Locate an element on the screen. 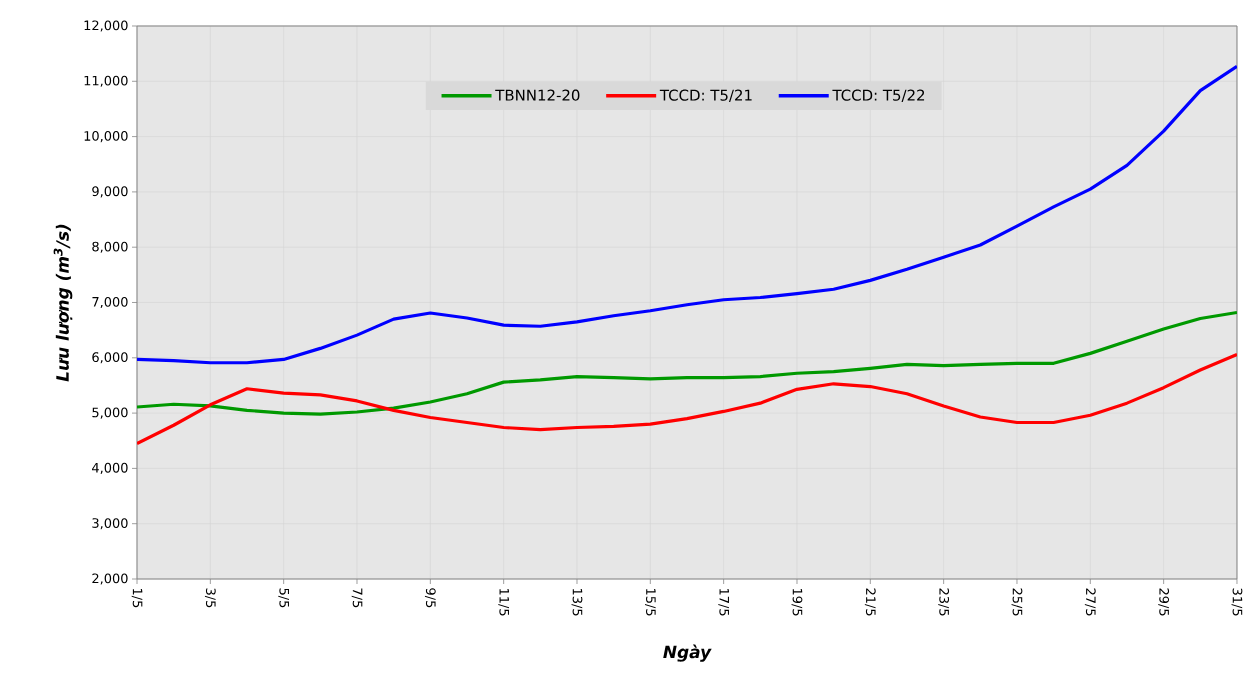 The image size is (1247, 689). y-tick-label: 11,000 is located at coordinates (106, 81).